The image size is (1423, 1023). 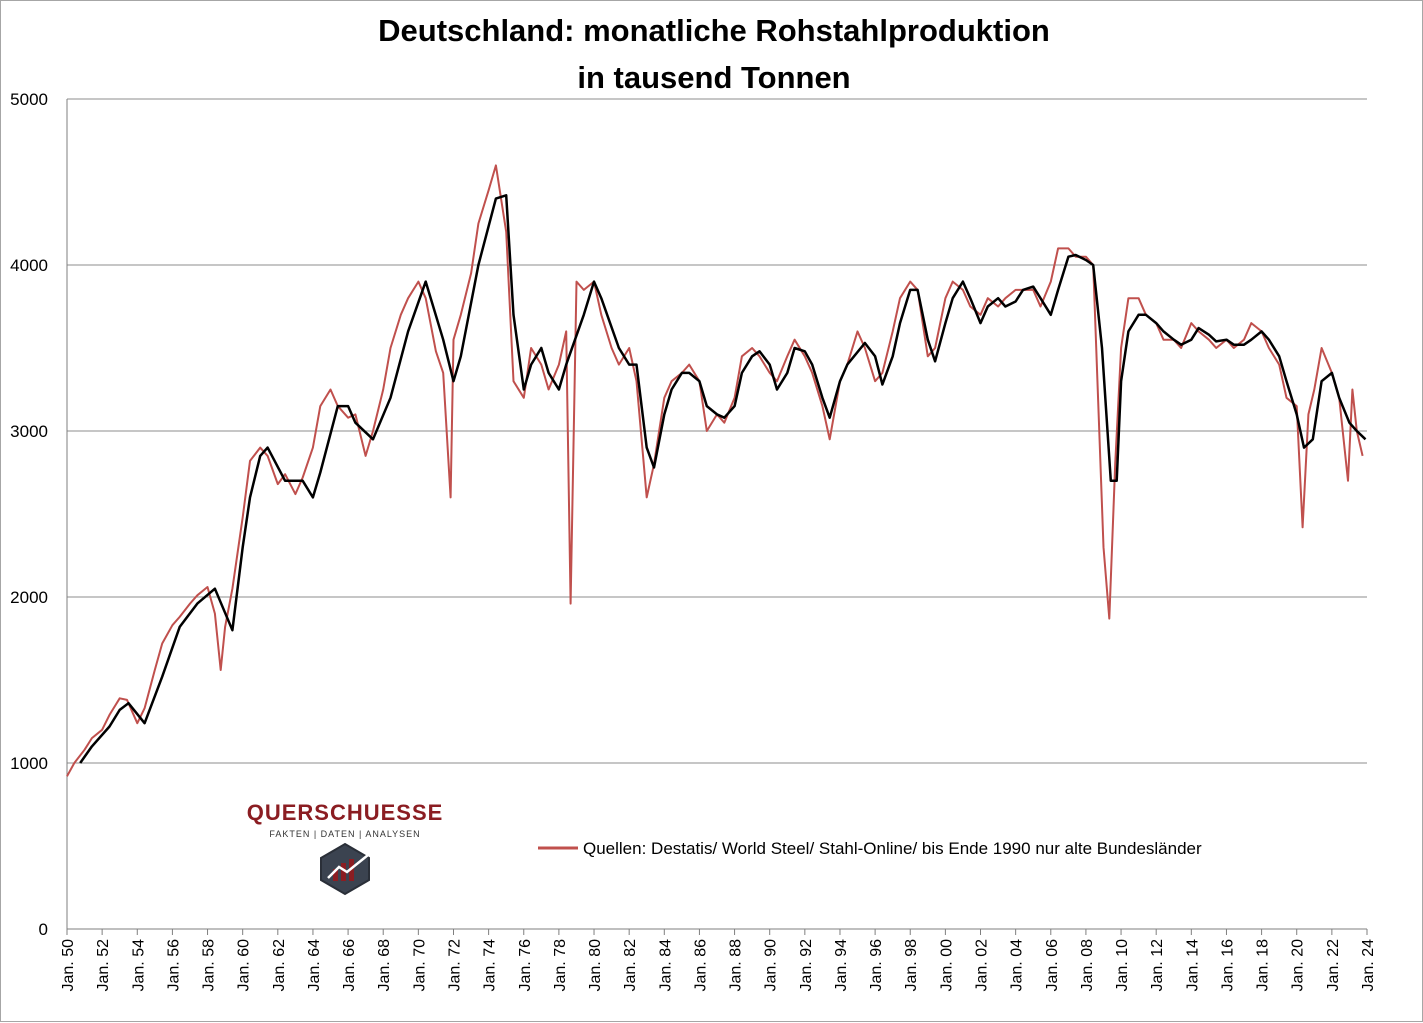 What do you see at coordinates (946, 965) in the screenshot?
I see `x-tick-label: Jan. 00` at bounding box center [946, 965].